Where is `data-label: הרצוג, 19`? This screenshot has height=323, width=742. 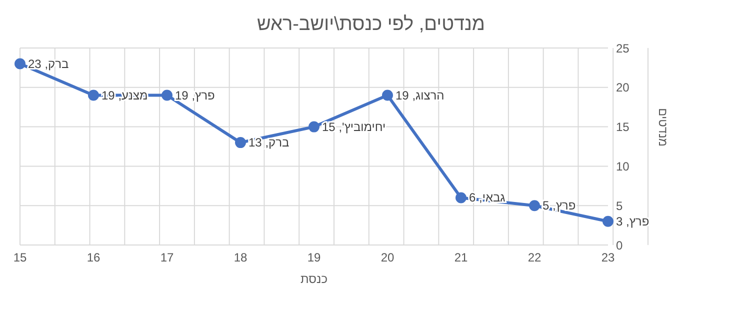
data-label: הרצוג, 19 is located at coordinates (420, 95).